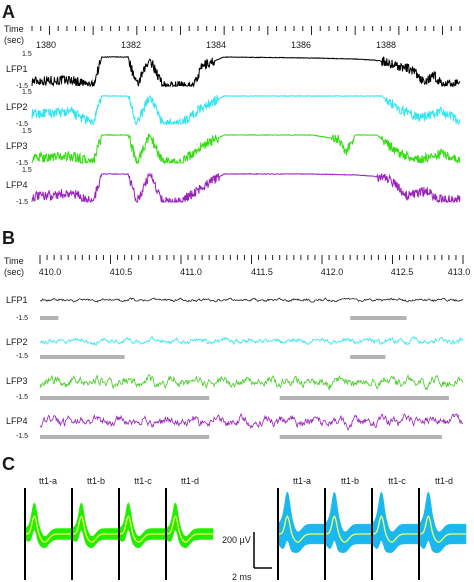 Image resolution: width=474 pixels, height=582 pixels. Describe the element at coordinates (348, 529) in the screenshot. I see `waveform-mean-right-tt1-b` at that location.